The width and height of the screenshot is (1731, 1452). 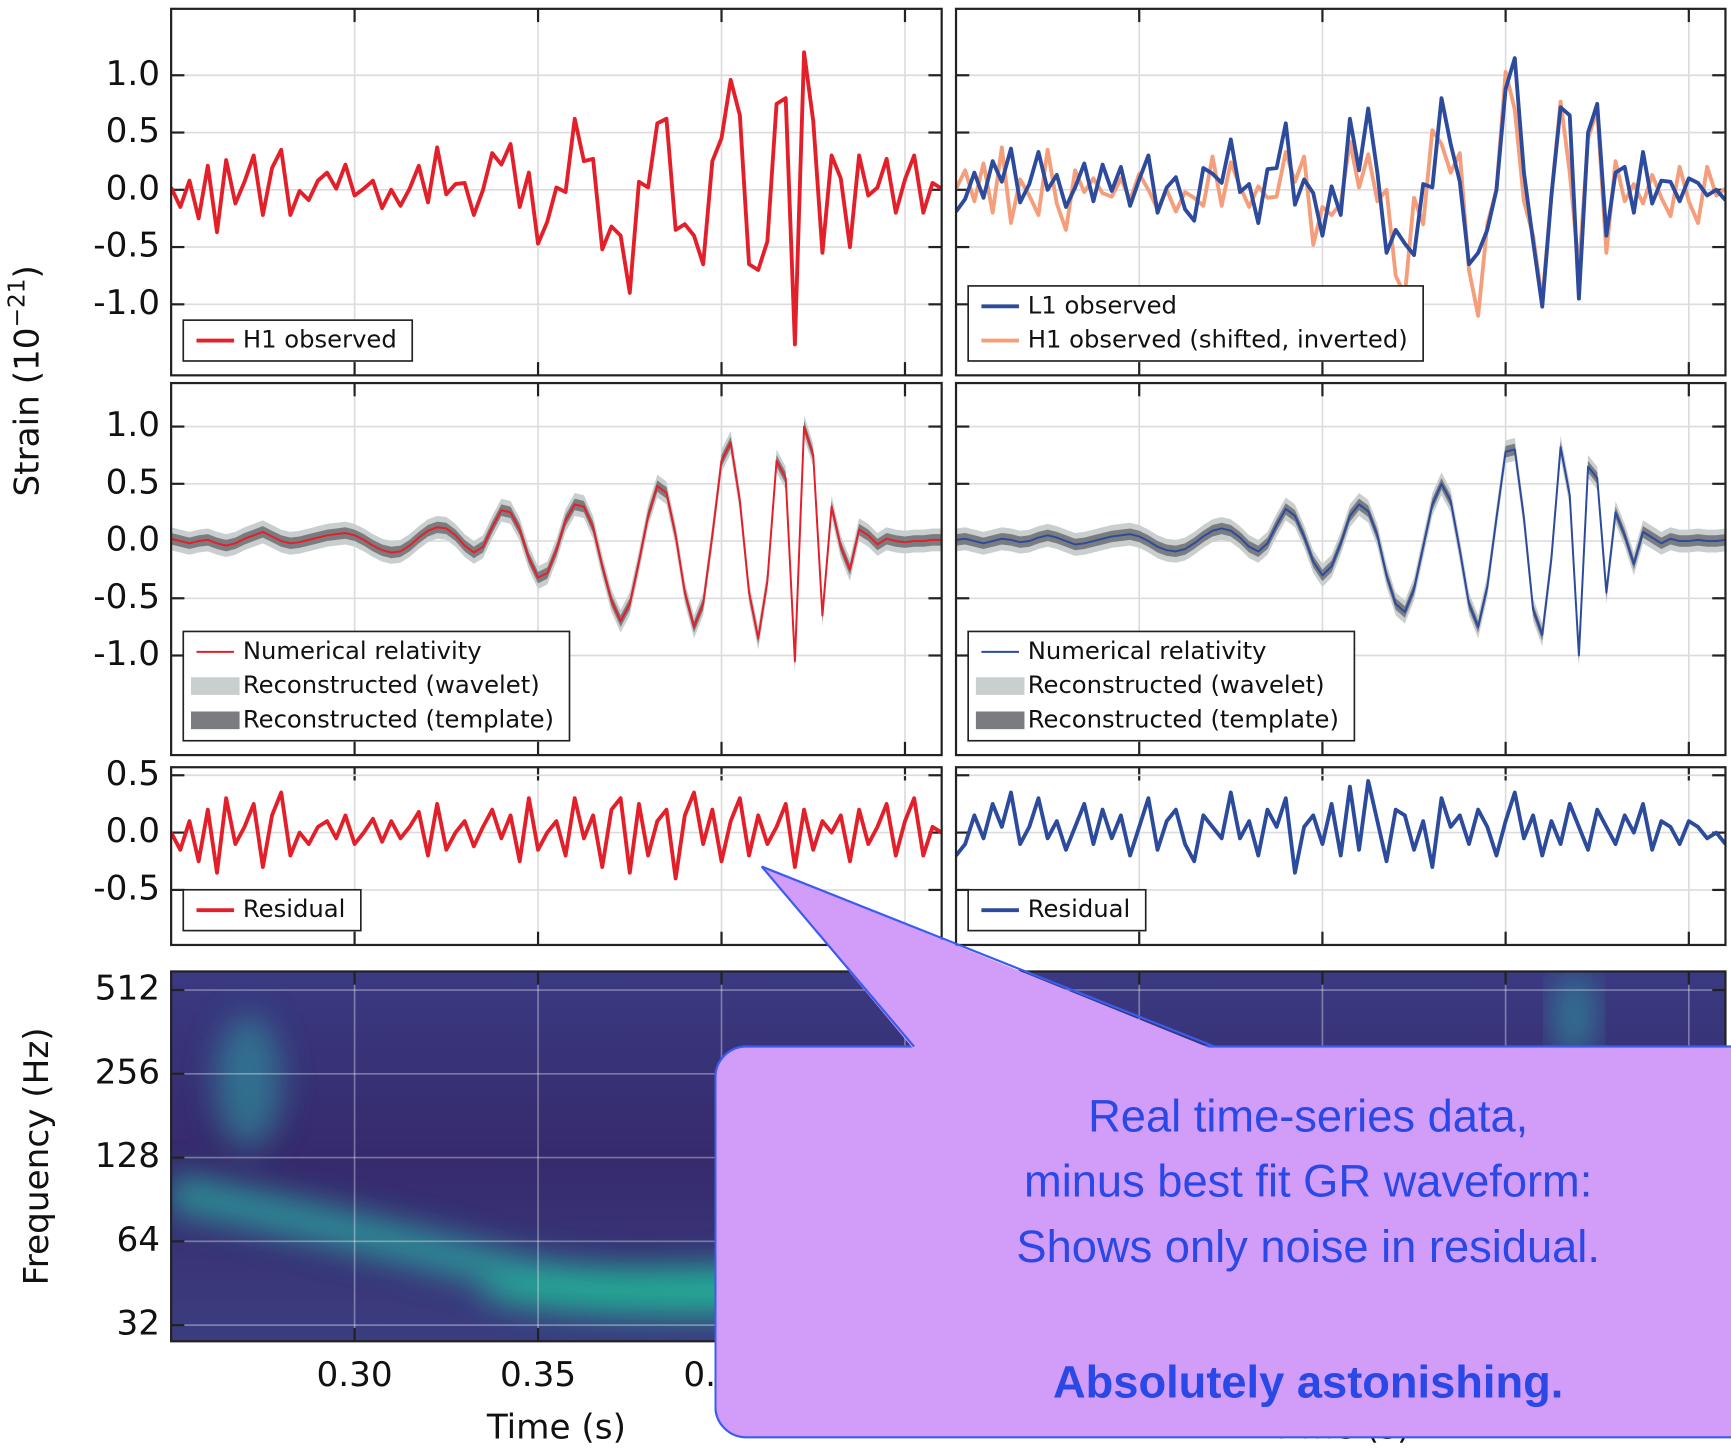 What do you see at coordinates (28, 271) in the screenshot?
I see `y-axis-label-suffix: )` at bounding box center [28, 271].